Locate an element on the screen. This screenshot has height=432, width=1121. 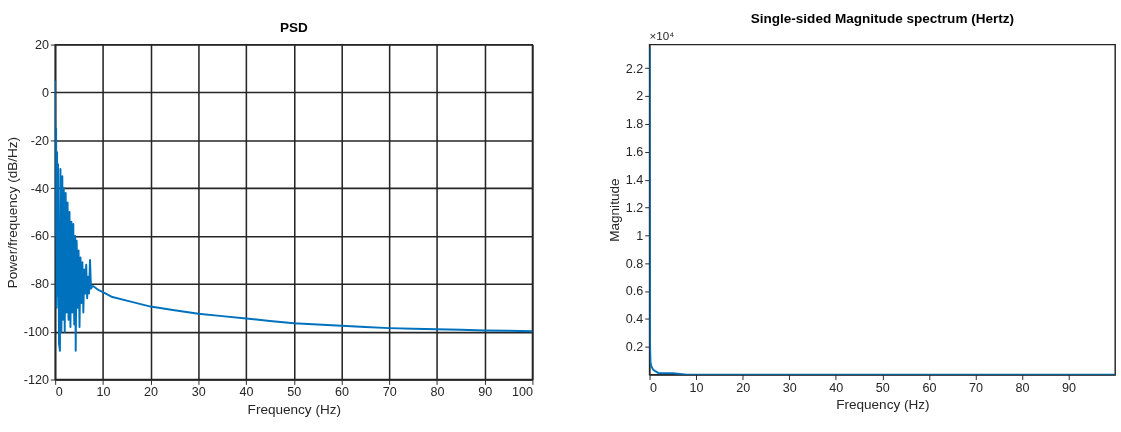
y-tick-label: 0 is located at coordinates (45, 92).